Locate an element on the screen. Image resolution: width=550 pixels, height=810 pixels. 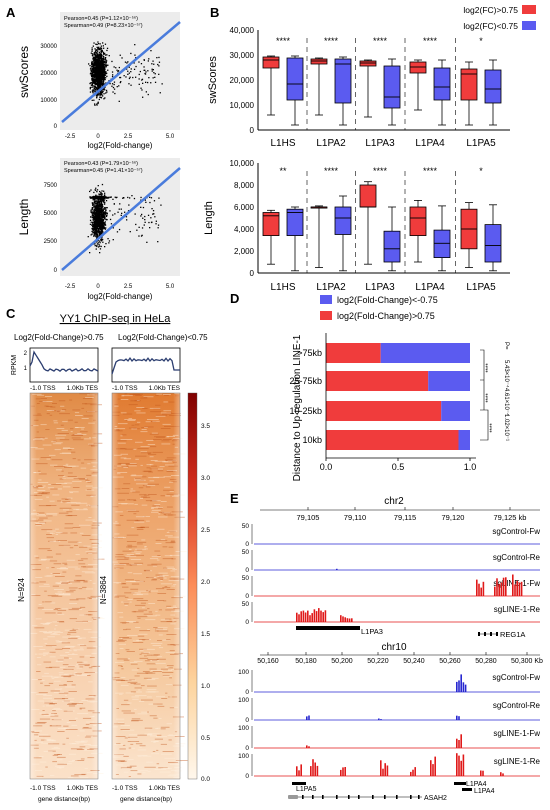
bar-segment-down is located at coordinates (425, 353).